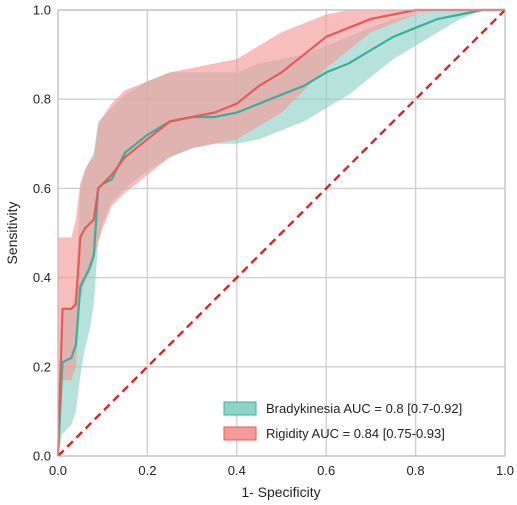 The height and width of the screenshot is (505, 517). What do you see at coordinates (42, 456) in the screenshot?
I see `y-tick-label: 0.0` at bounding box center [42, 456].